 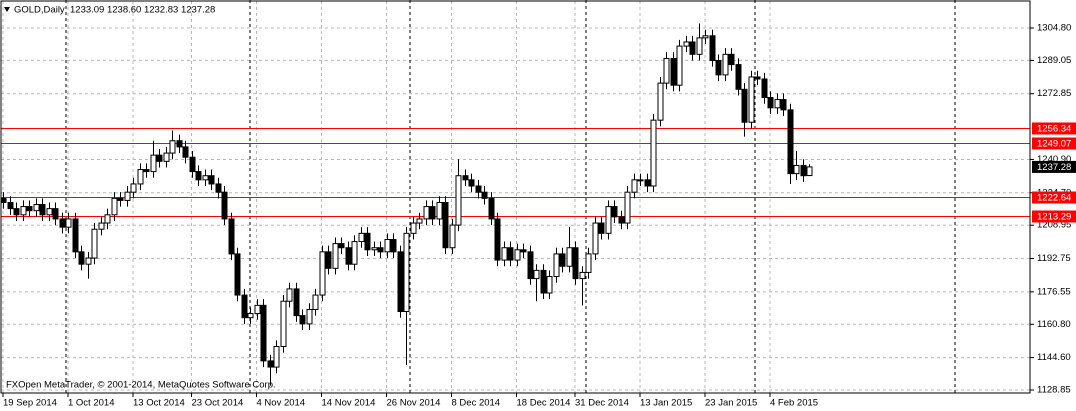 I want to click on x-tick-label: 14 Nov 2014, so click(x=349, y=403).